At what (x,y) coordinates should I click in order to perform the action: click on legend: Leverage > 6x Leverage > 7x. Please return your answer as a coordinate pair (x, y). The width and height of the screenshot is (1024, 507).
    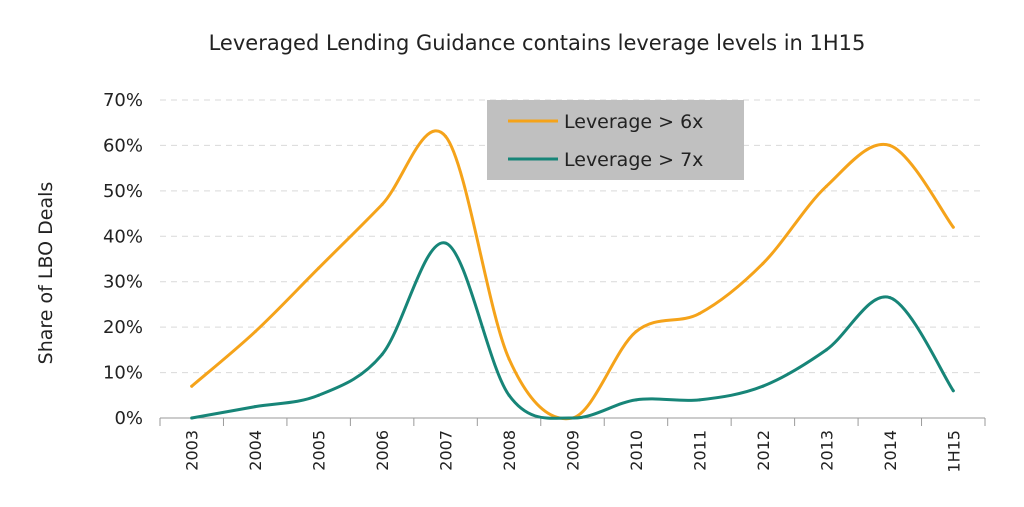
    Looking at the image, I should click on (615, 140).